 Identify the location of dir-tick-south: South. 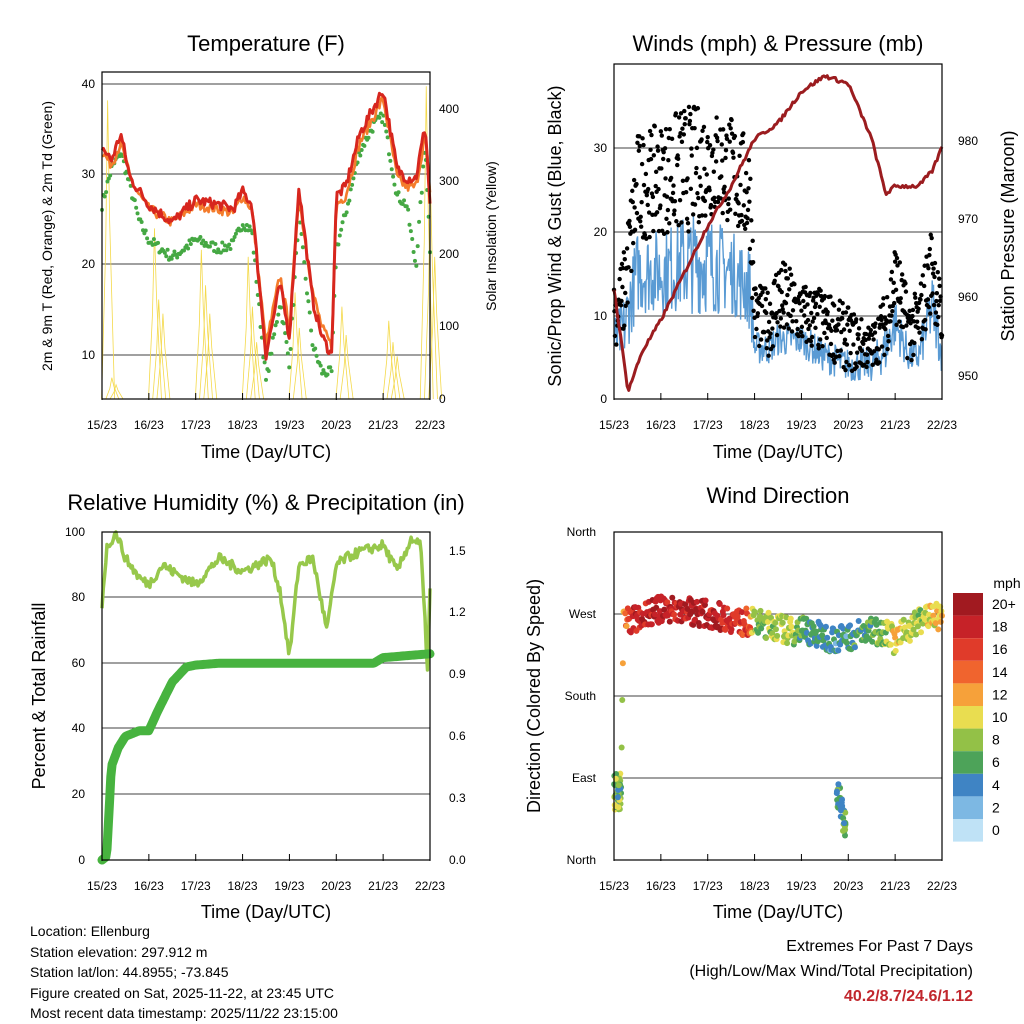
(580, 696).